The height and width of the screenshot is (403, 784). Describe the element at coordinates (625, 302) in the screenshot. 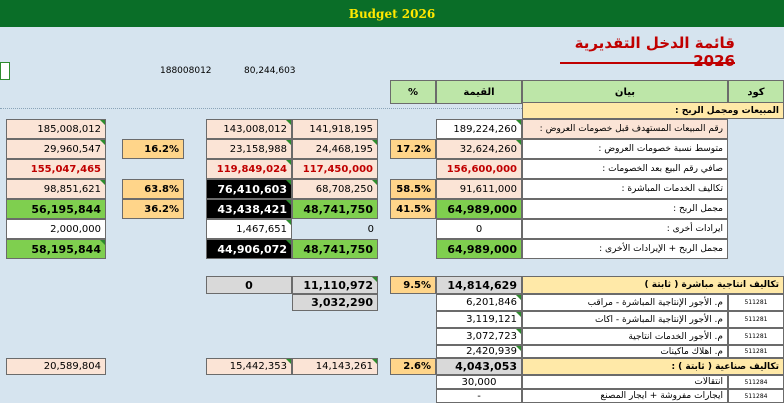

I see `item-label: م. الأجور الإنتاجية المباشرة - مراقب` at that location.